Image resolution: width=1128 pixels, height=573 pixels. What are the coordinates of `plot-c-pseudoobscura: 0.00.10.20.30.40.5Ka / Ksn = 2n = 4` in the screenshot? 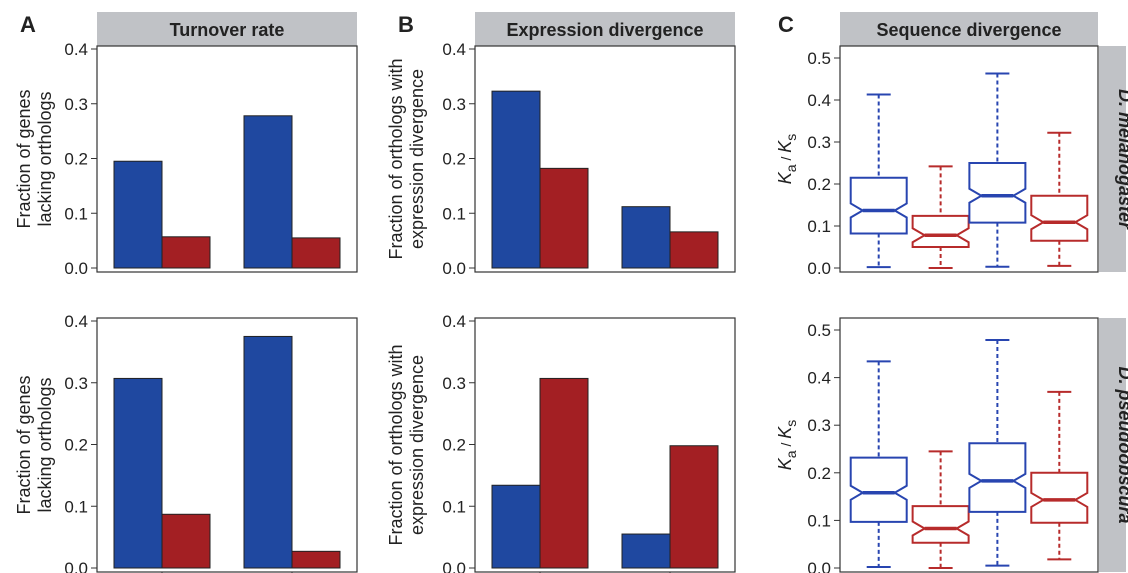 It's located at (937, 445).